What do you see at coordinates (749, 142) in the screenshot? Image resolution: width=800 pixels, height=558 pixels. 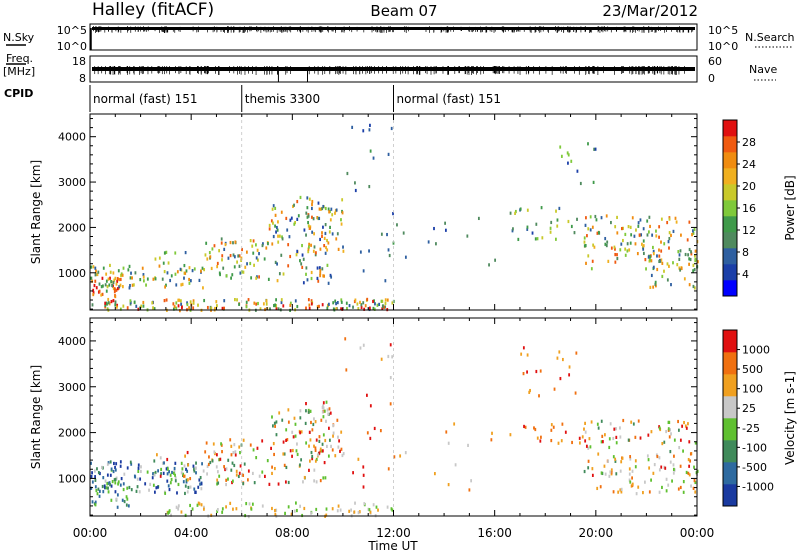 I see `colorbar-tick-label: 28` at bounding box center [749, 142].